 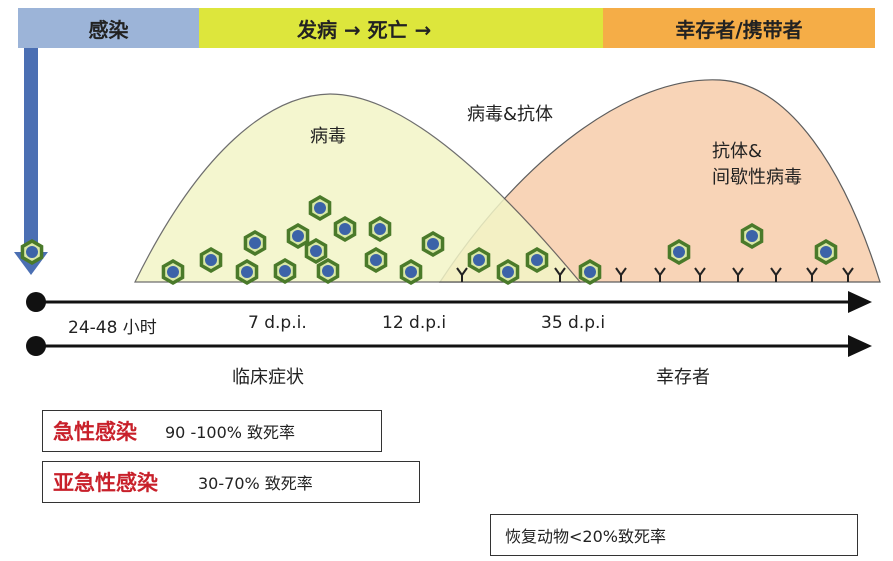 I want to click on label-virus: 病毒, so click(x=328, y=136).